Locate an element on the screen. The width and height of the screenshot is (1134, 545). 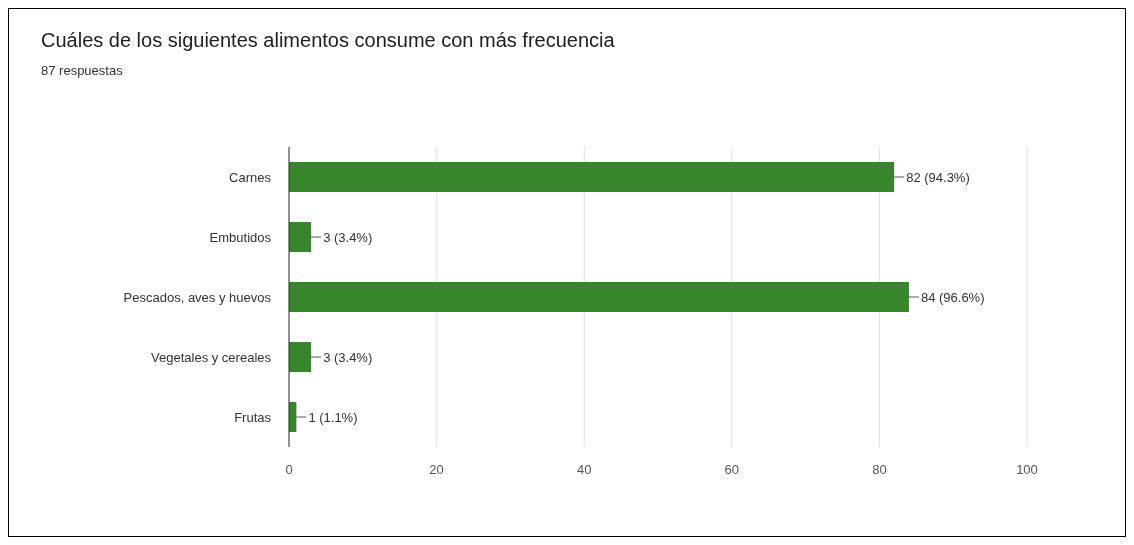
y-tick-label: Pescados, aves y huevos is located at coordinates (197, 297).